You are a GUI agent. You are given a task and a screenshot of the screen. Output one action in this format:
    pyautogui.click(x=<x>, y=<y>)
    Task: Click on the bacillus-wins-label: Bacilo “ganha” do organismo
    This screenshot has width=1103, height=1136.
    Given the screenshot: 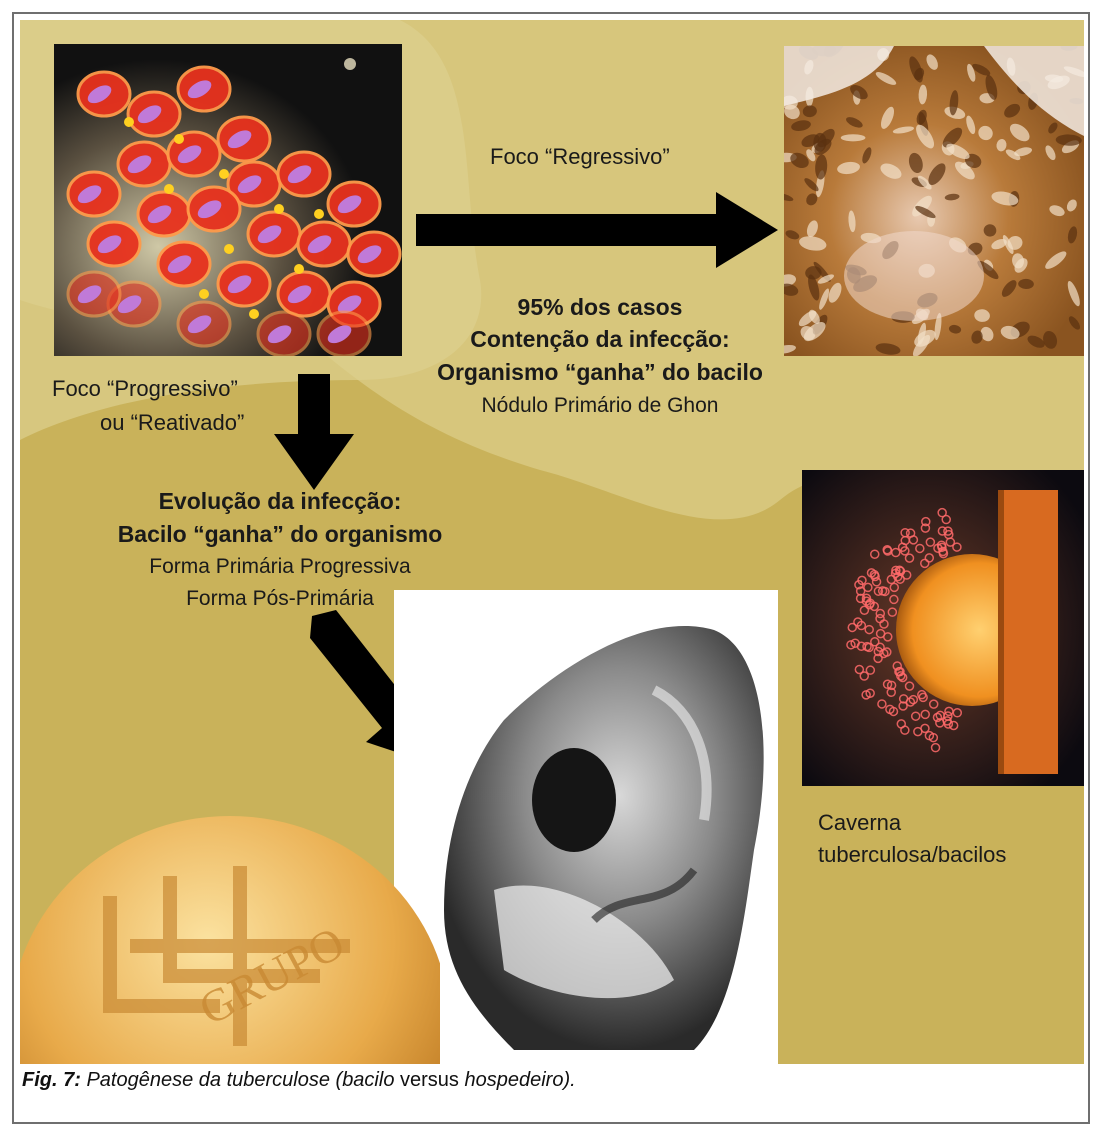 What is the action you would take?
    pyautogui.click(x=280, y=534)
    